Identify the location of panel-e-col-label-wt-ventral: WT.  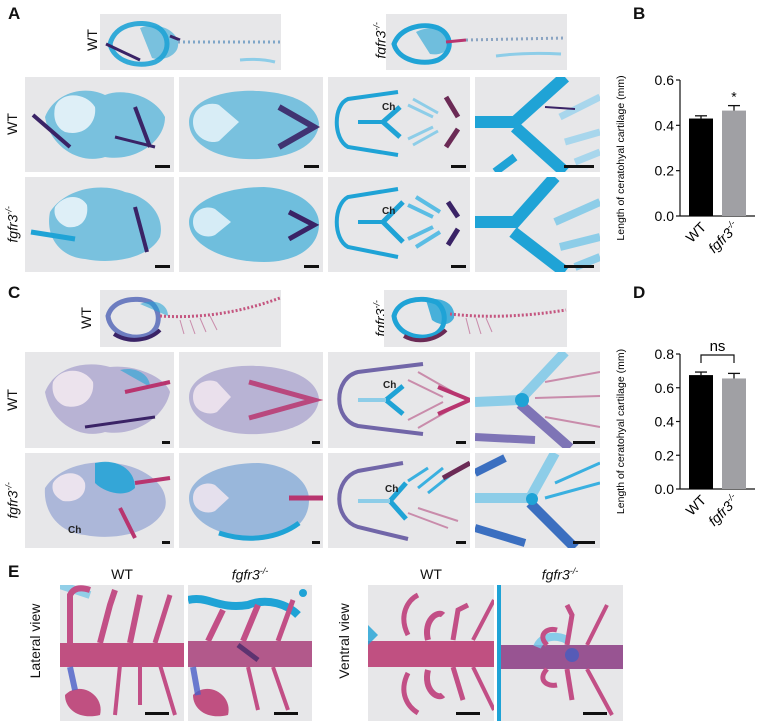
(431, 574).